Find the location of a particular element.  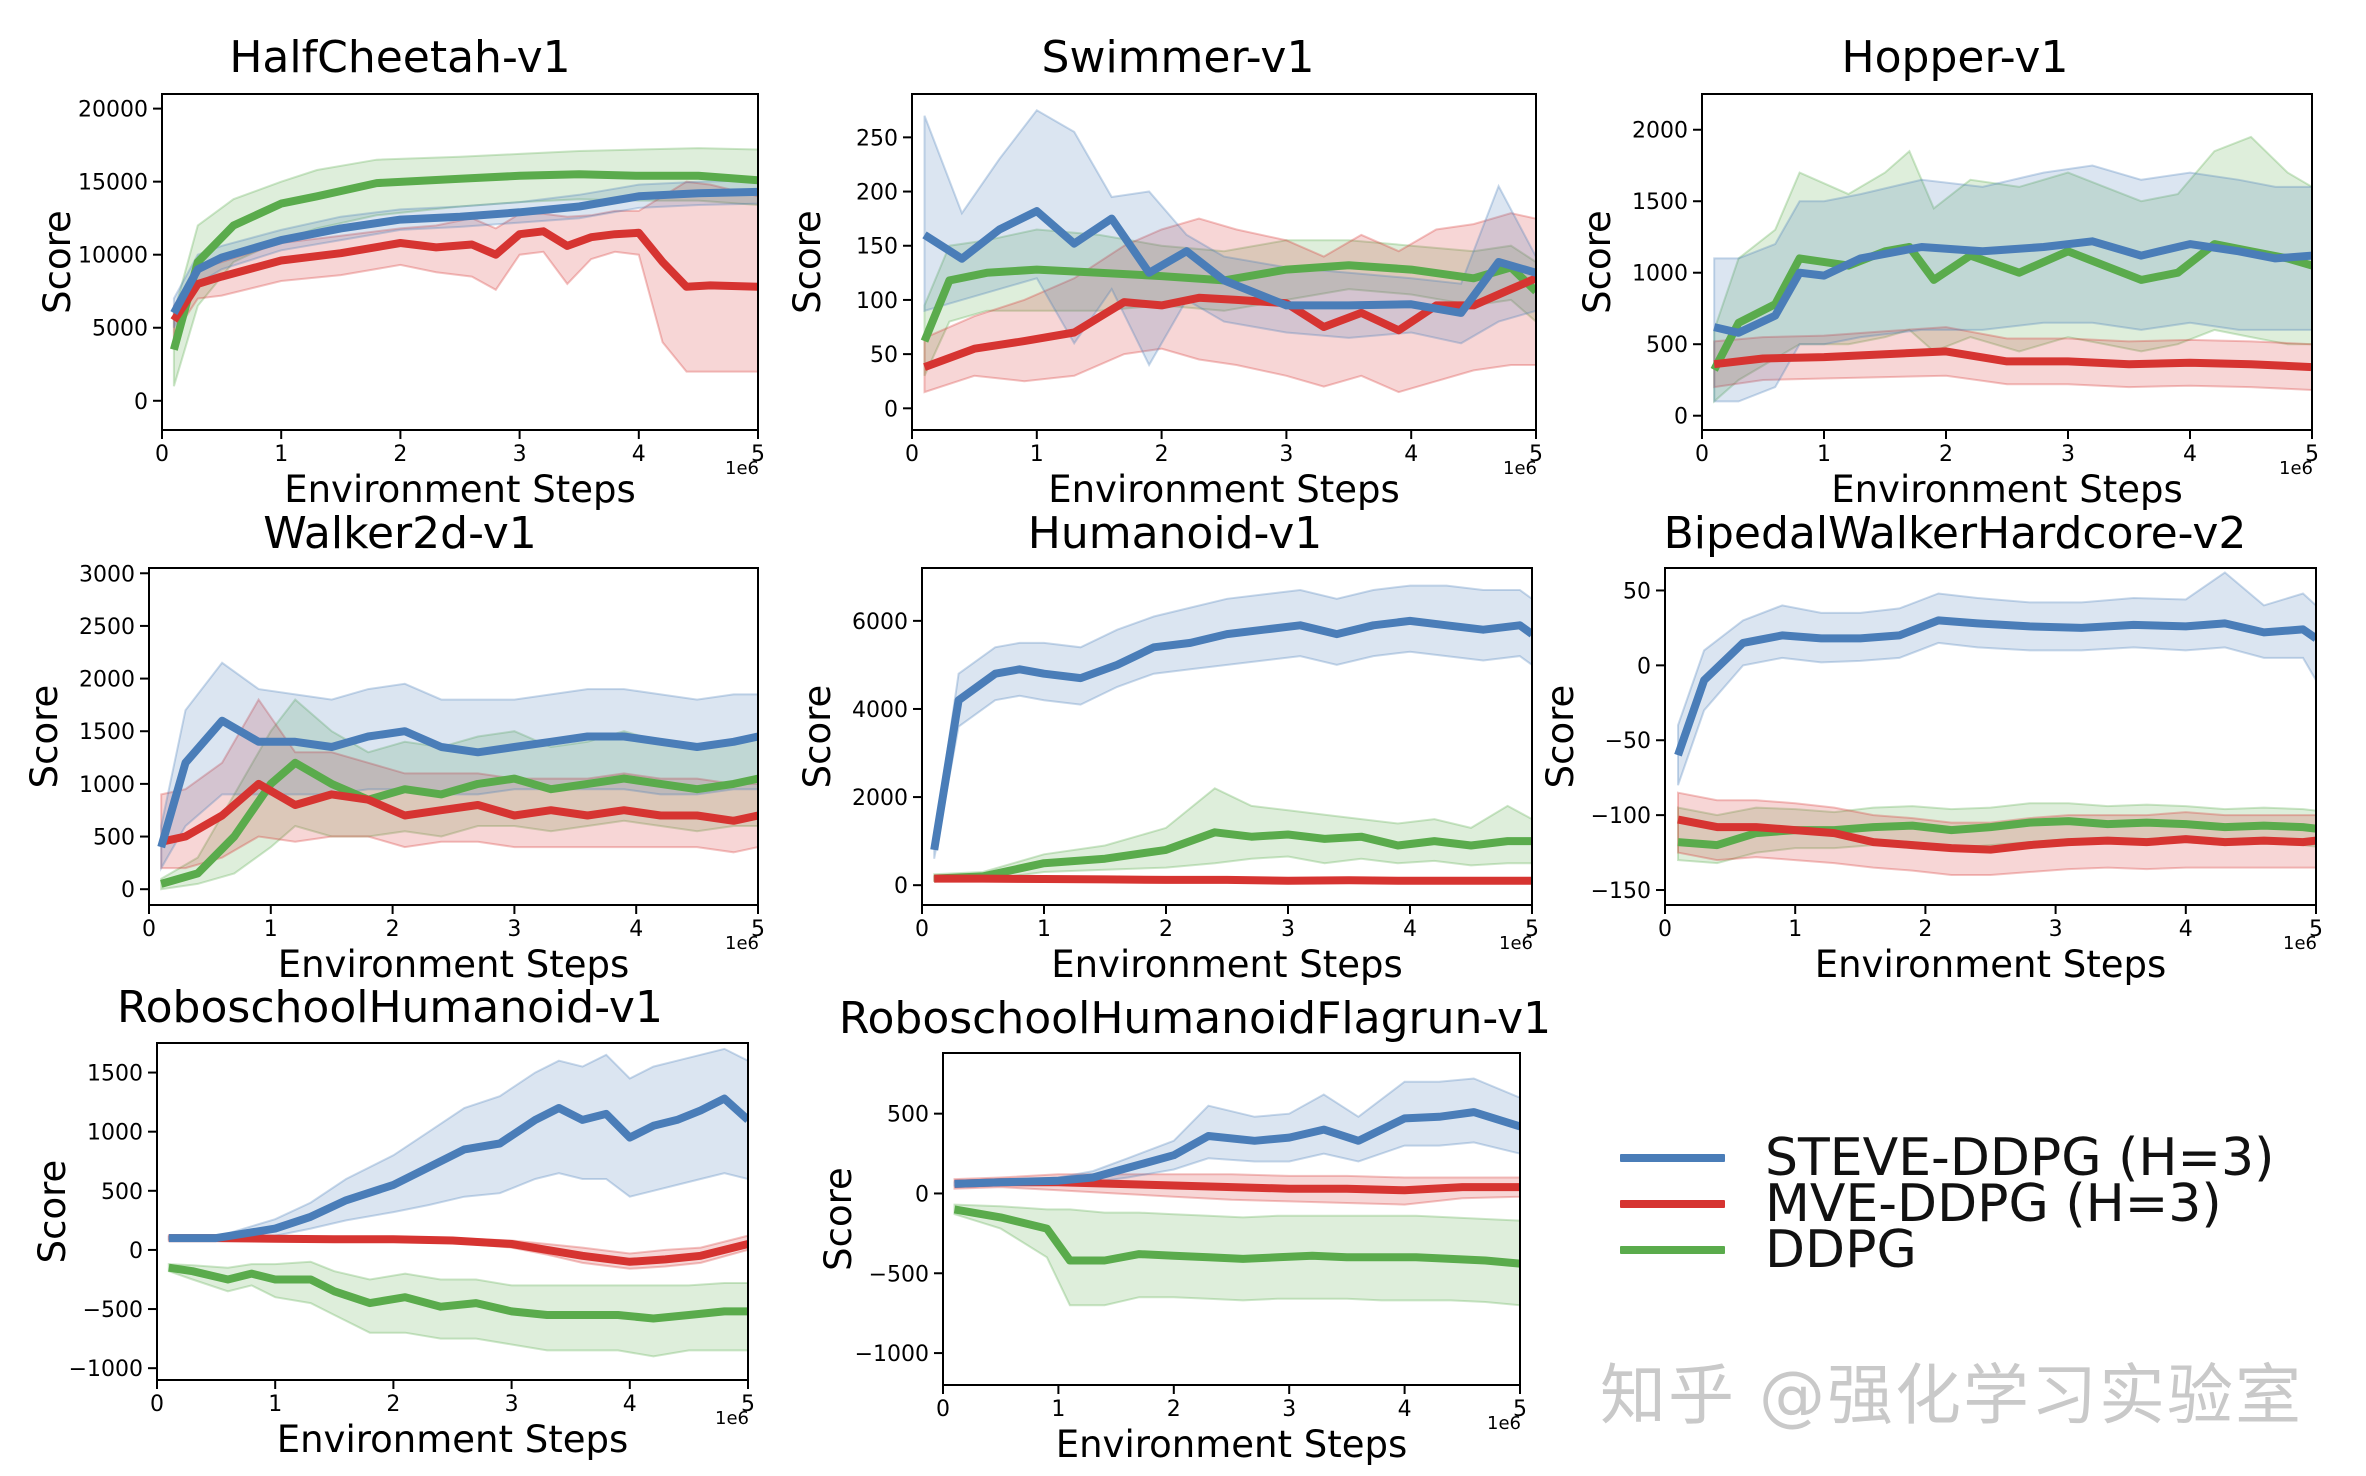

y-tick-label: 6000 is located at coordinates (880, 622).